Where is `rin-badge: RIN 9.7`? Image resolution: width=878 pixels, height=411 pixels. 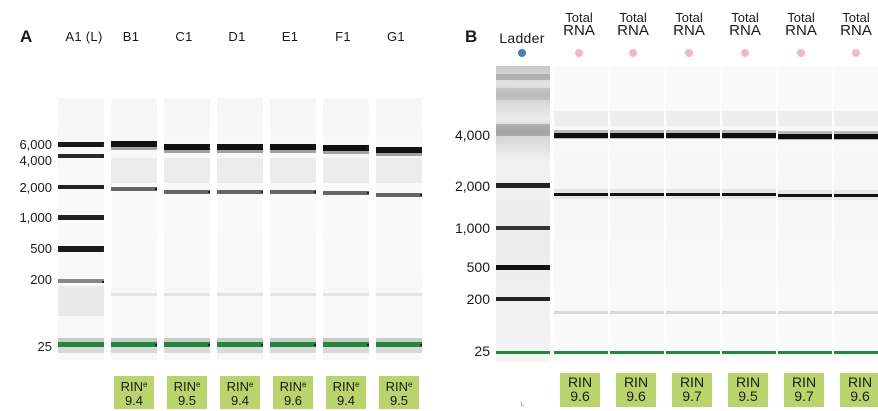 rin-badge: RIN 9.7 is located at coordinates (692, 390).